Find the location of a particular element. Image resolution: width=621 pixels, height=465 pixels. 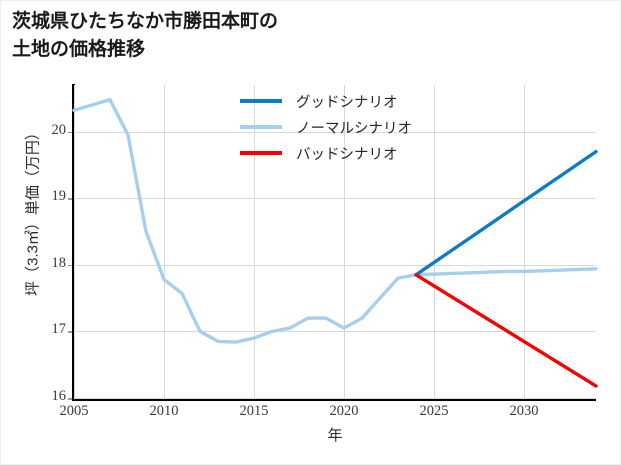

page-title: 茨城県ひたちなか市勝田本町の 土地の価格推移 is located at coordinates (145, 35).